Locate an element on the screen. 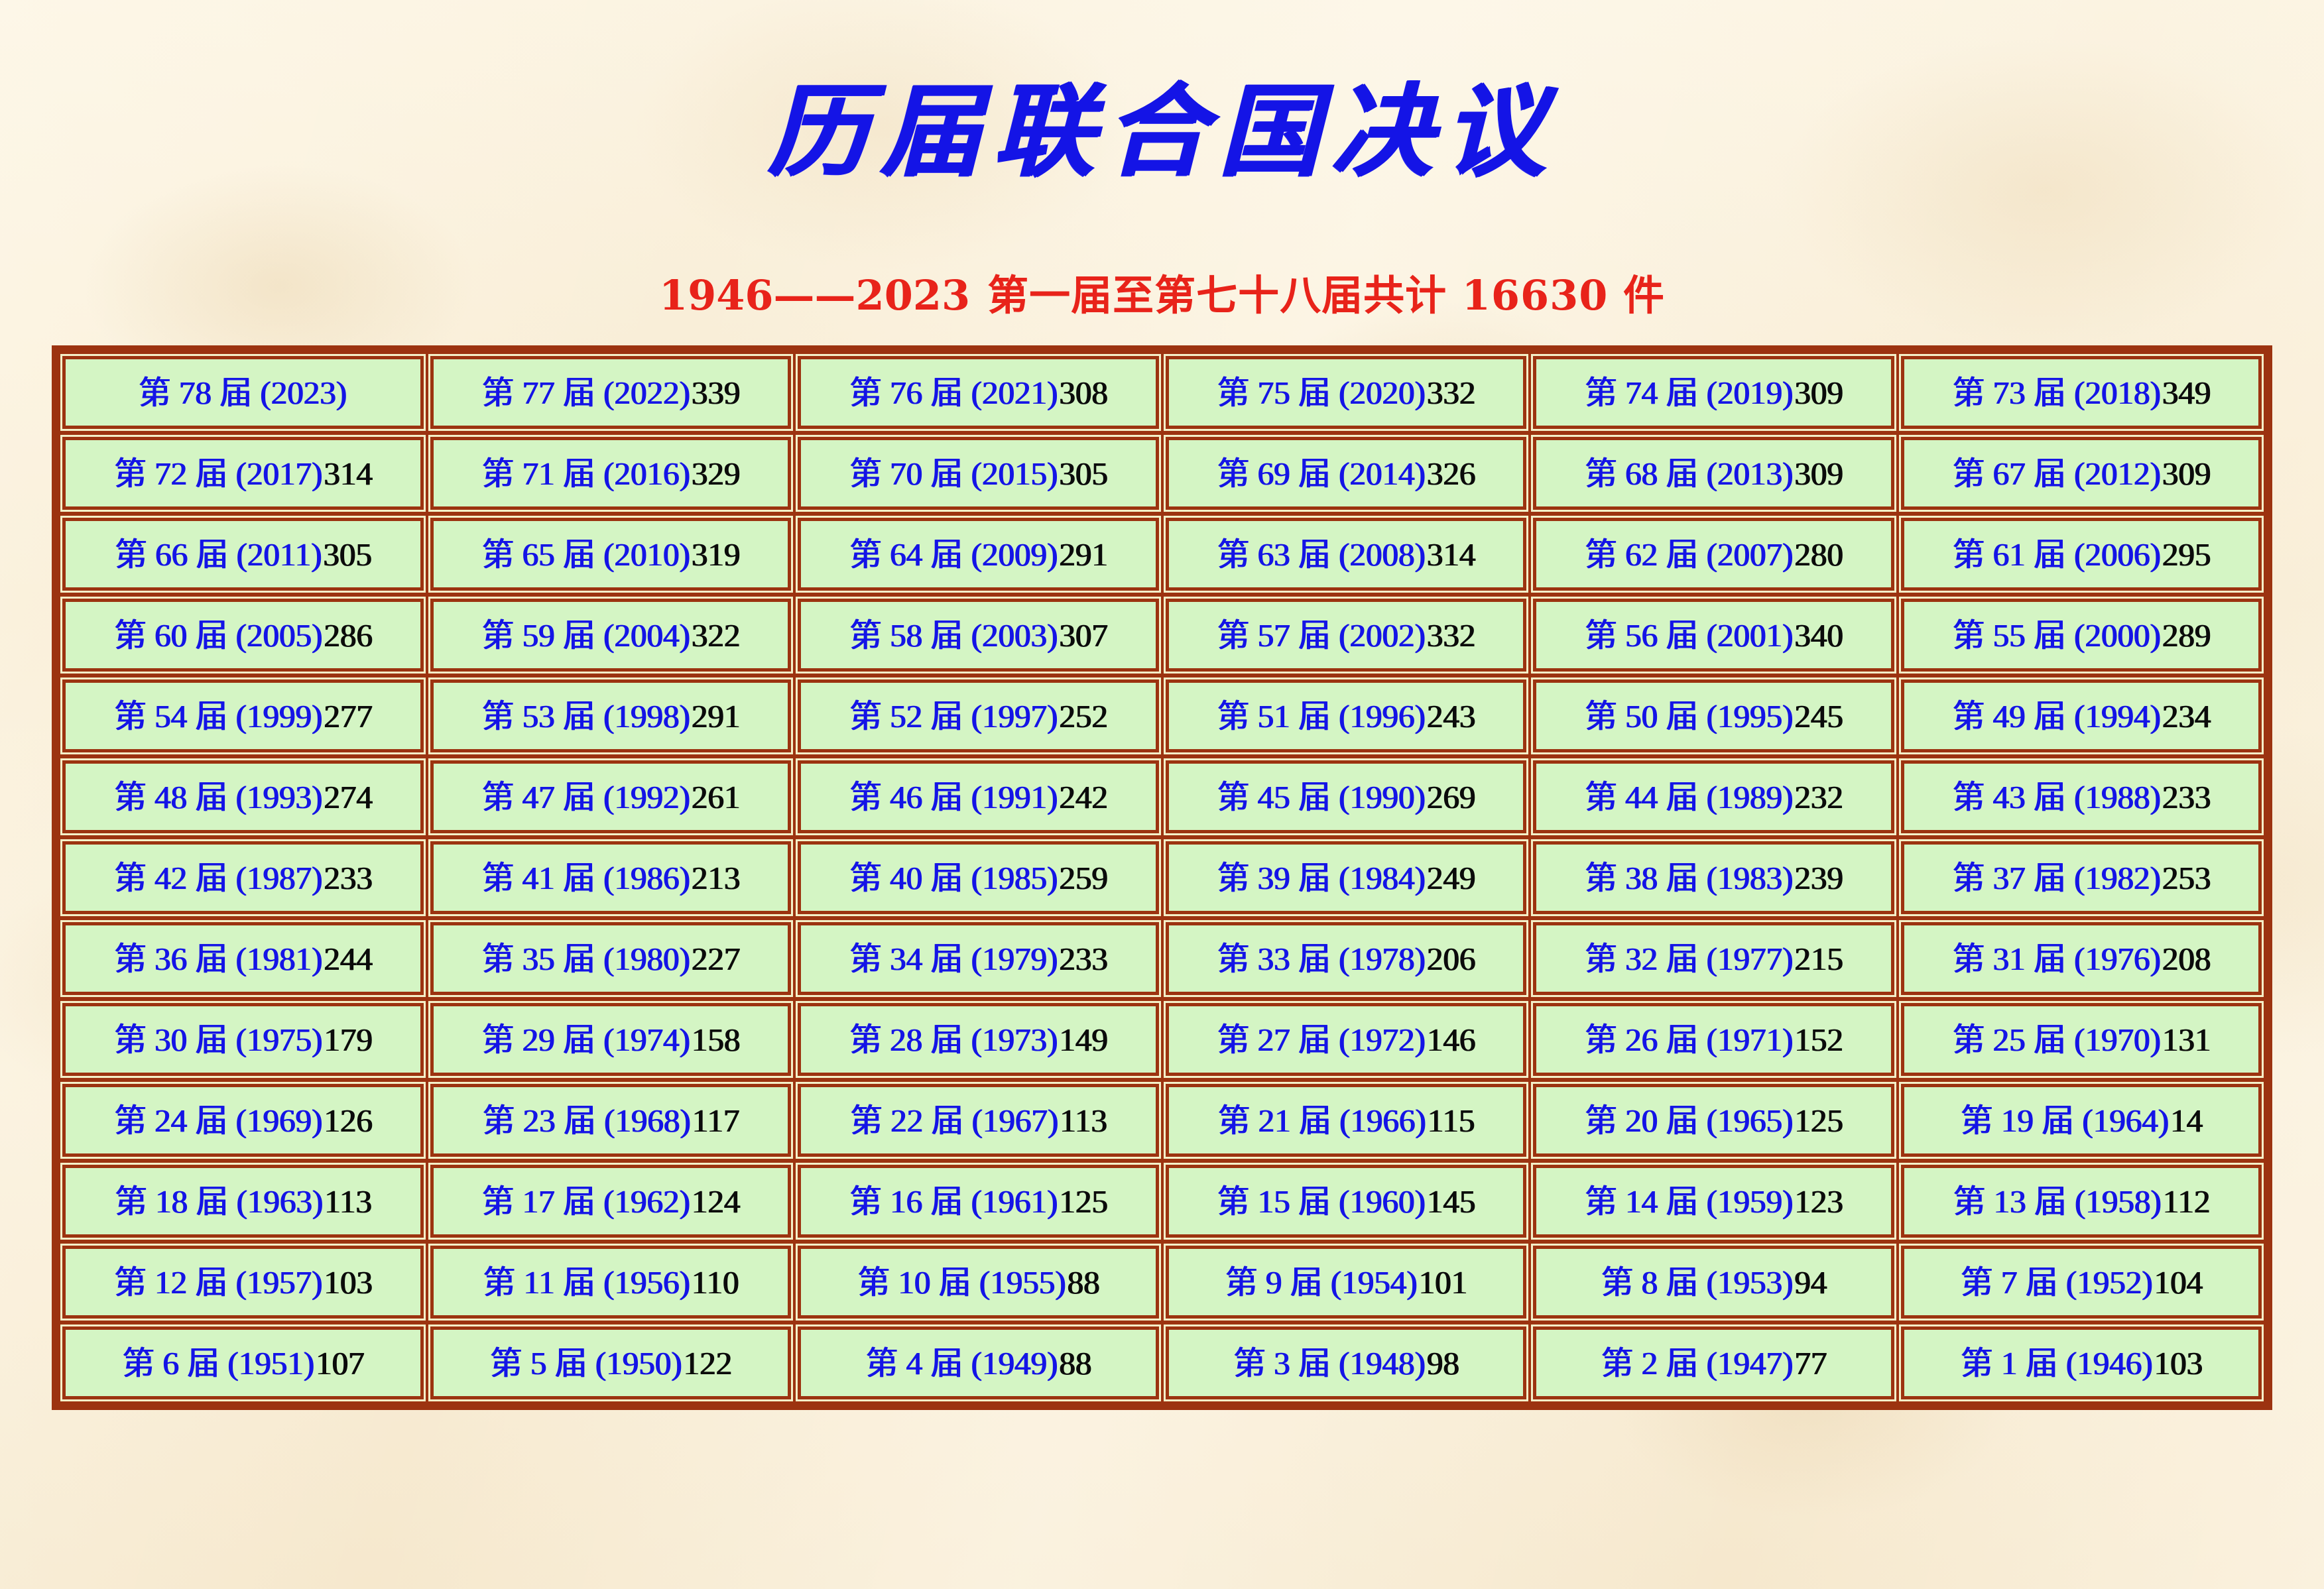 The width and height of the screenshot is (2324, 1589). session-cell: 第 64 届 (2009)291 is located at coordinates (978, 554).